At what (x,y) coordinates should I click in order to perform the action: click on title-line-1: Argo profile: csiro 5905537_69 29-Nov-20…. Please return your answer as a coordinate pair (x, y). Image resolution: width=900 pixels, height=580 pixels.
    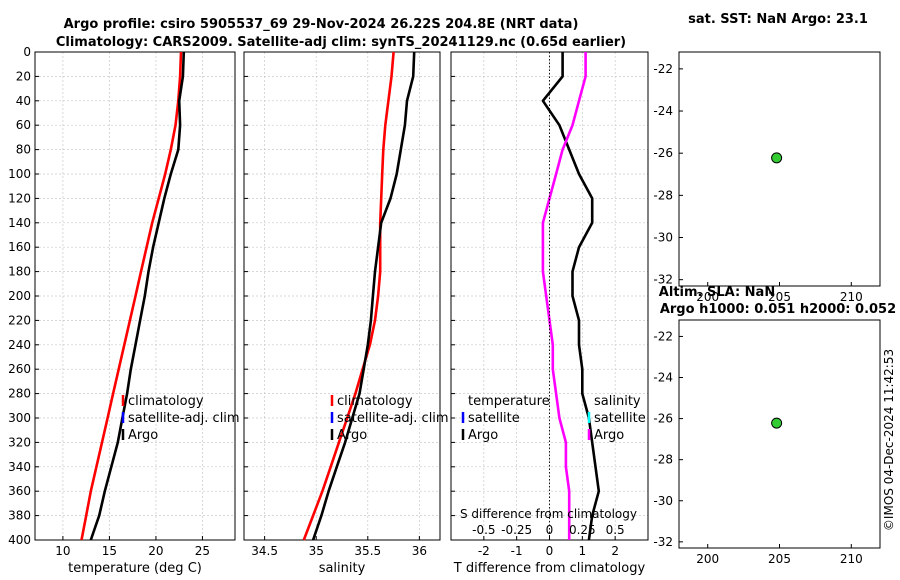
    Looking at the image, I should click on (321, 24).